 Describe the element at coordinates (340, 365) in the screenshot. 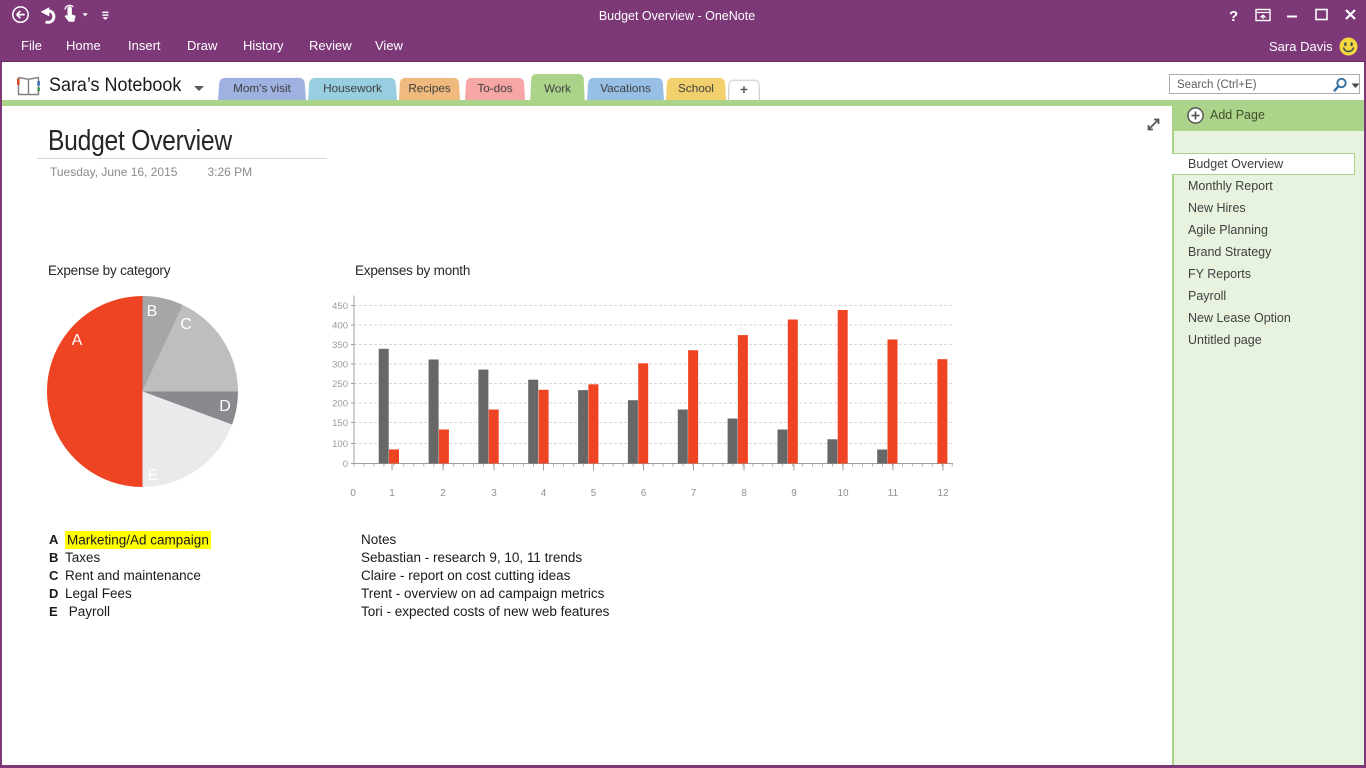

I see `svg-text: 300` at that location.